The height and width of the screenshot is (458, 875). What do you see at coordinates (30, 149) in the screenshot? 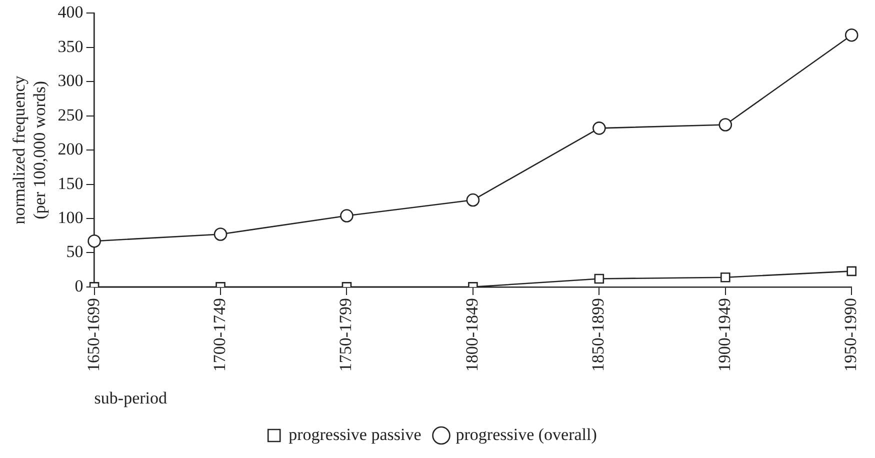
I see `y-axis-title: normalized frequency (per 100,000 words)` at bounding box center [30, 149].